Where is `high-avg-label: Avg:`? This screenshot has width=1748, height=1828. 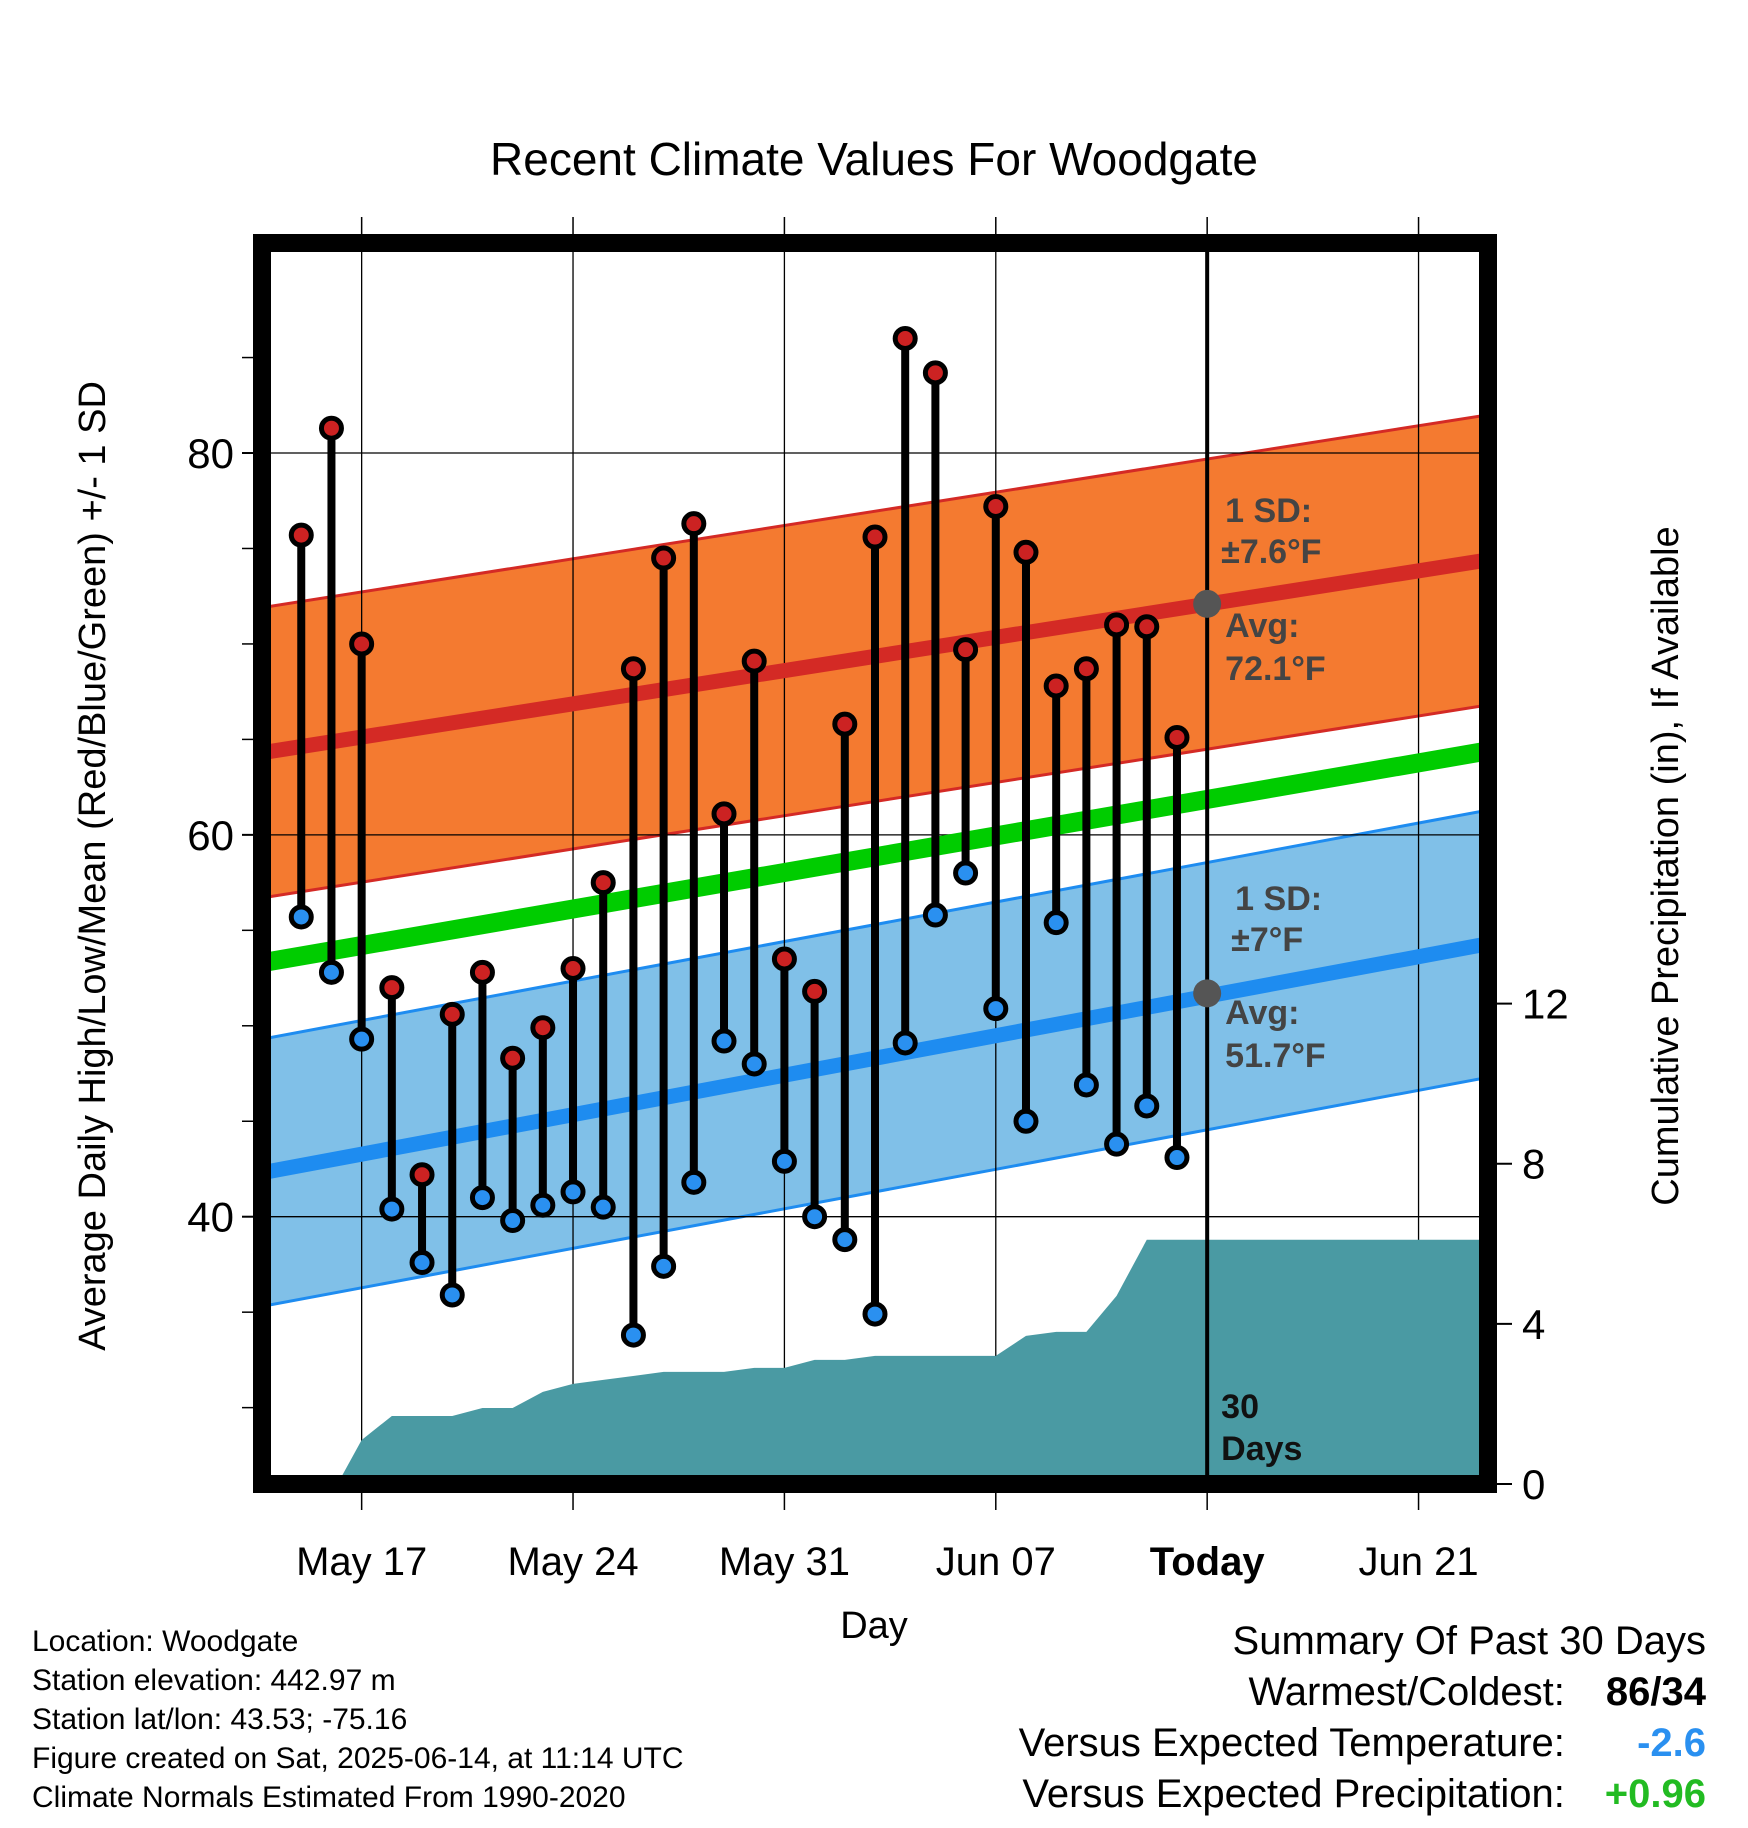 high-avg-label: Avg: is located at coordinates (1262, 626).